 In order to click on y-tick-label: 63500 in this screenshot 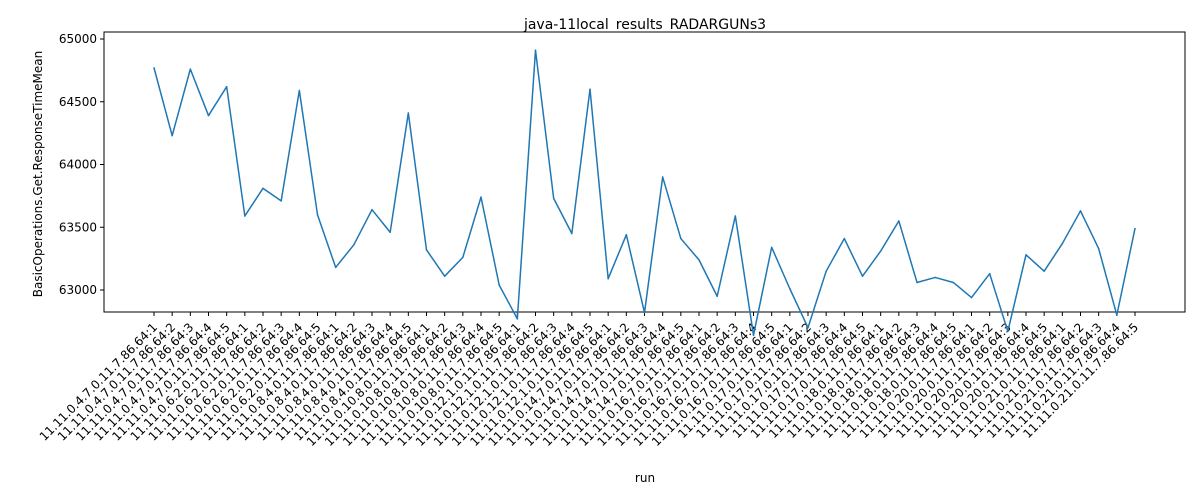, I will do `click(78, 227)`.